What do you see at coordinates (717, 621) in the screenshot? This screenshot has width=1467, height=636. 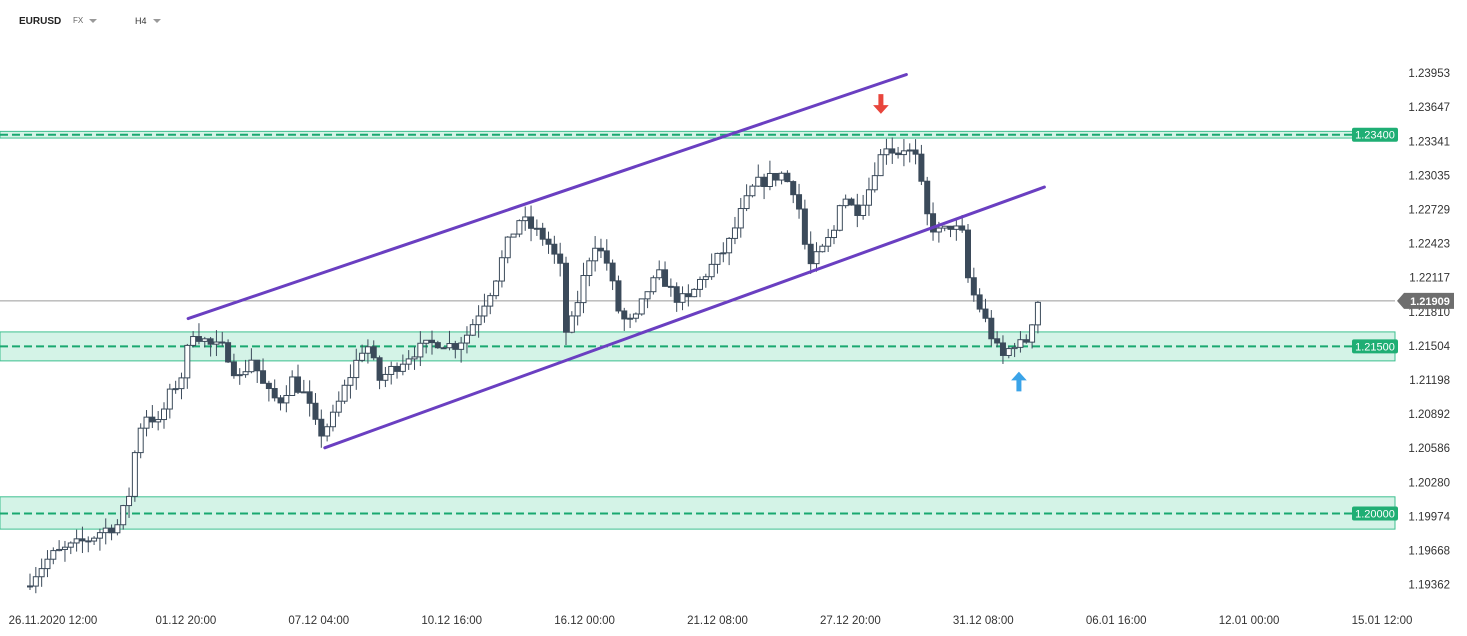 I see `x-tick-label: 21.12 08:00` at bounding box center [717, 621].